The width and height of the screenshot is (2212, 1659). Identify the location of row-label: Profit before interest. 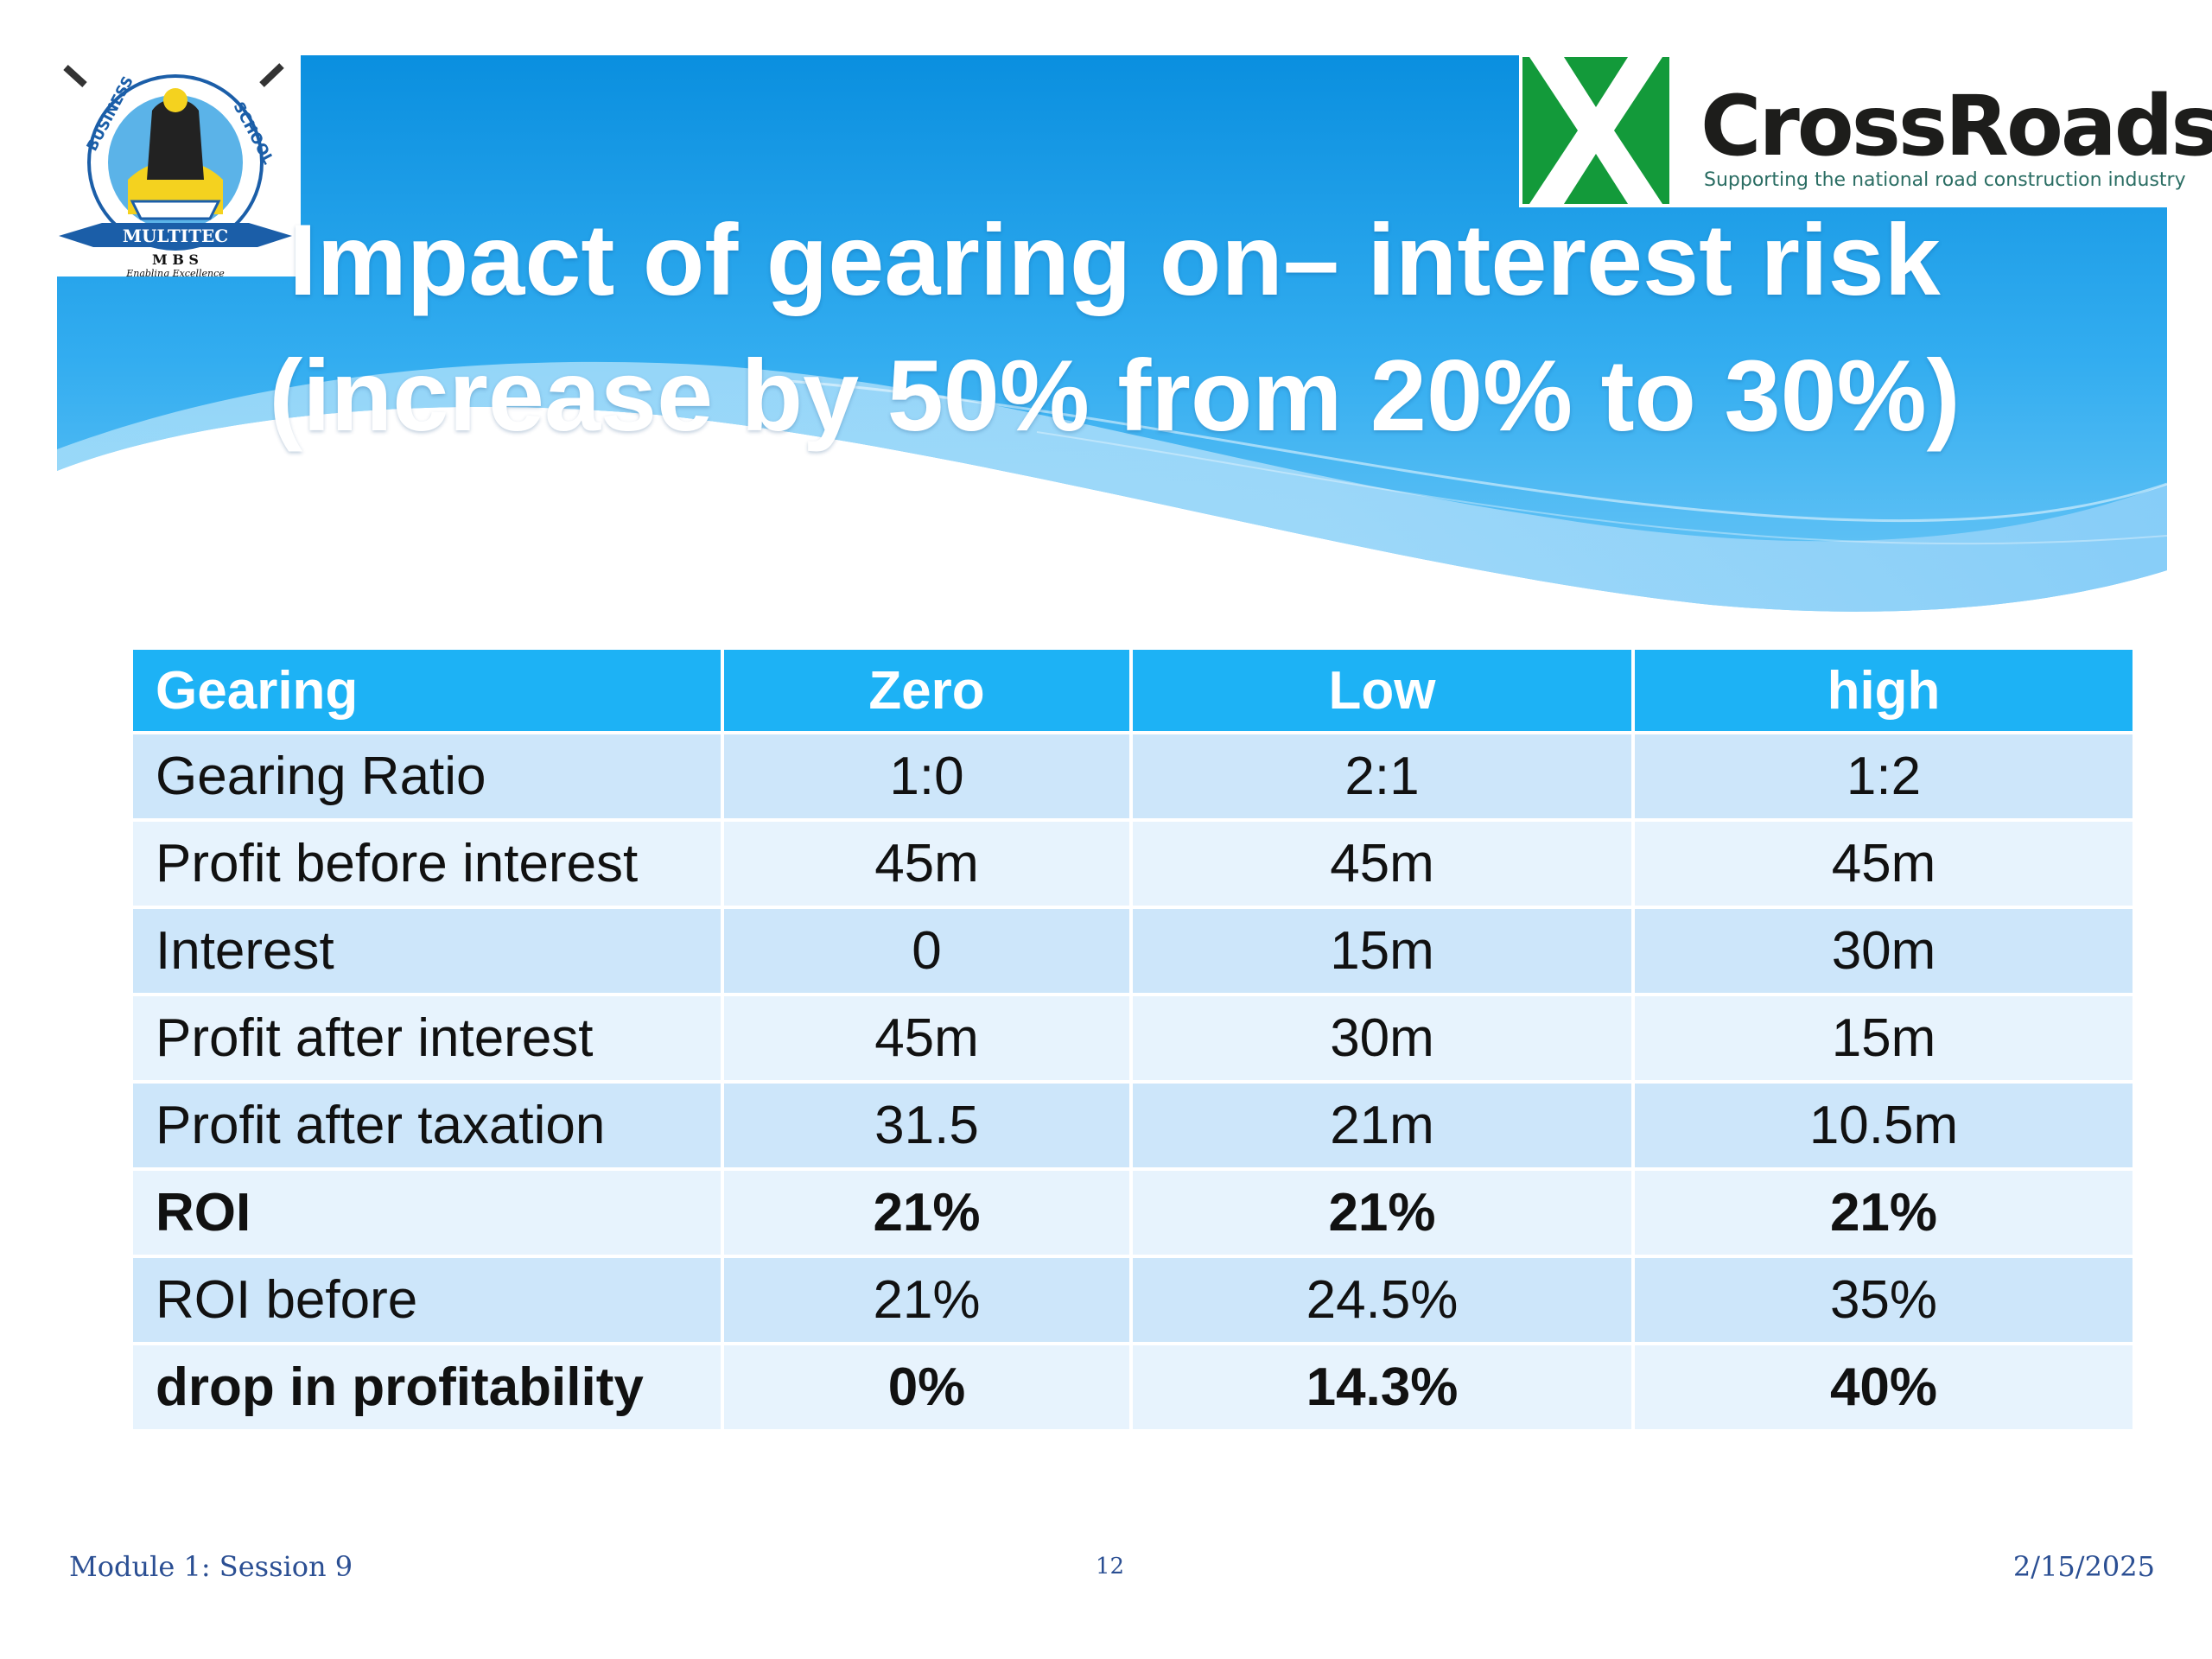
(427, 864).